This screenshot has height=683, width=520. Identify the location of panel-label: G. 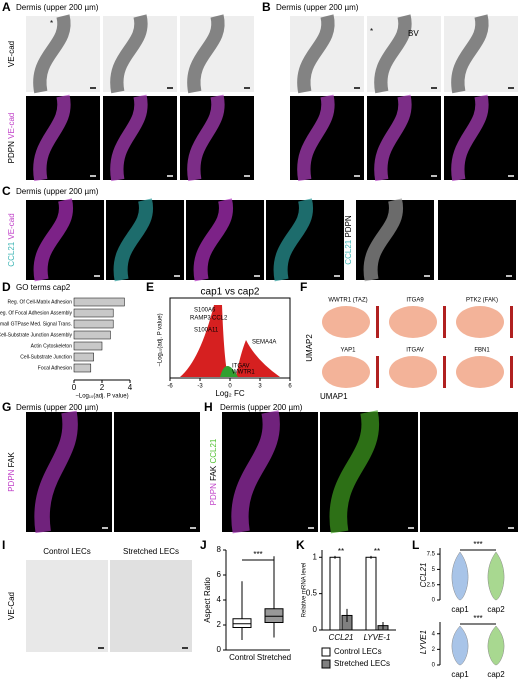
(6, 407).